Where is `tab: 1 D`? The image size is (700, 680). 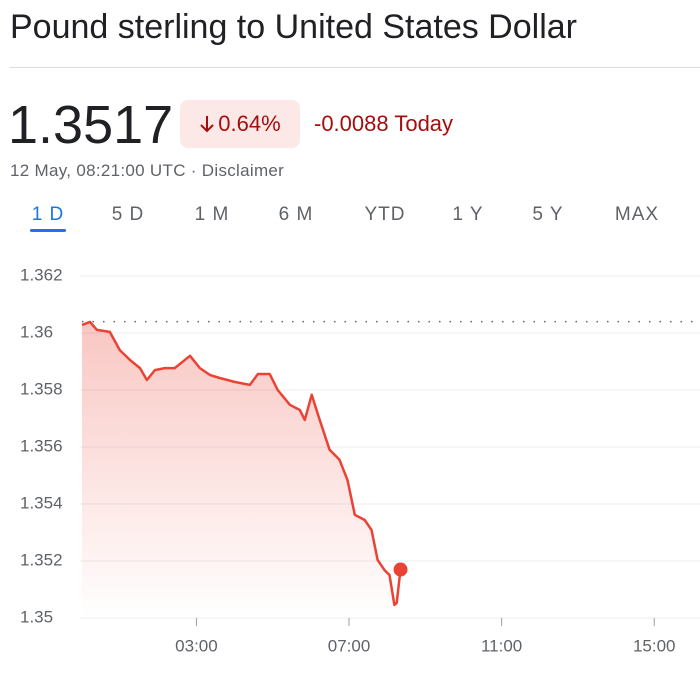
tab: 1 D is located at coordinates (48, 214).